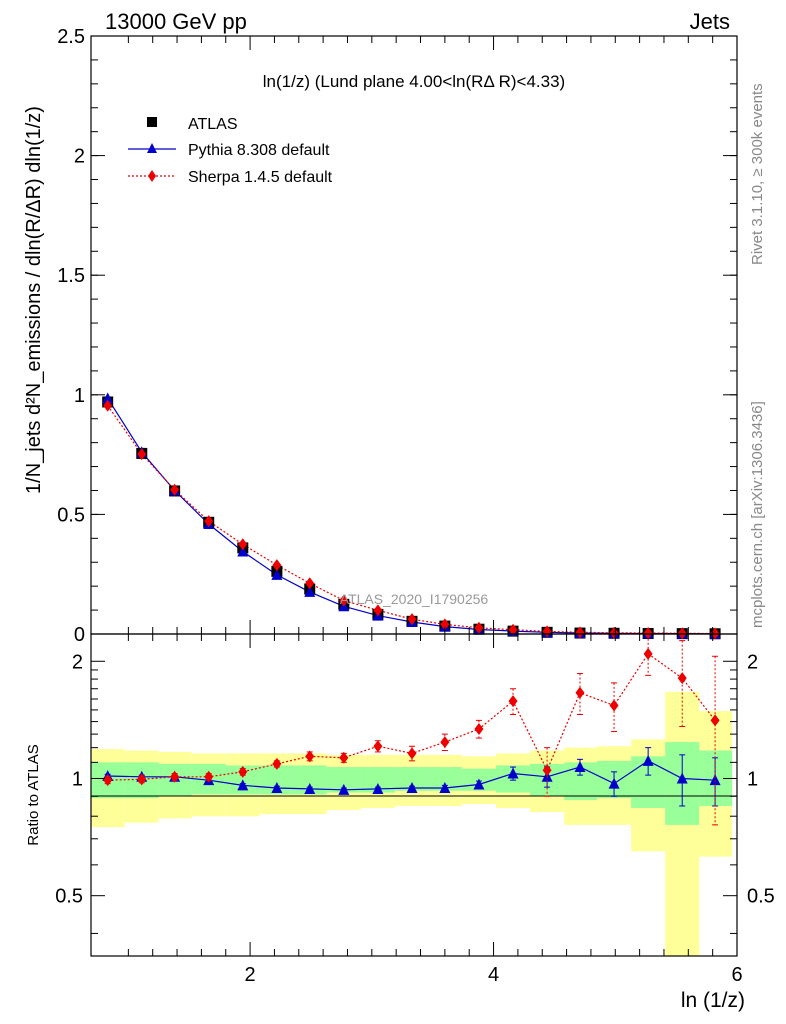 The image size is (786, 1024). I want to click on header-right: Jets, so click(710, 21).